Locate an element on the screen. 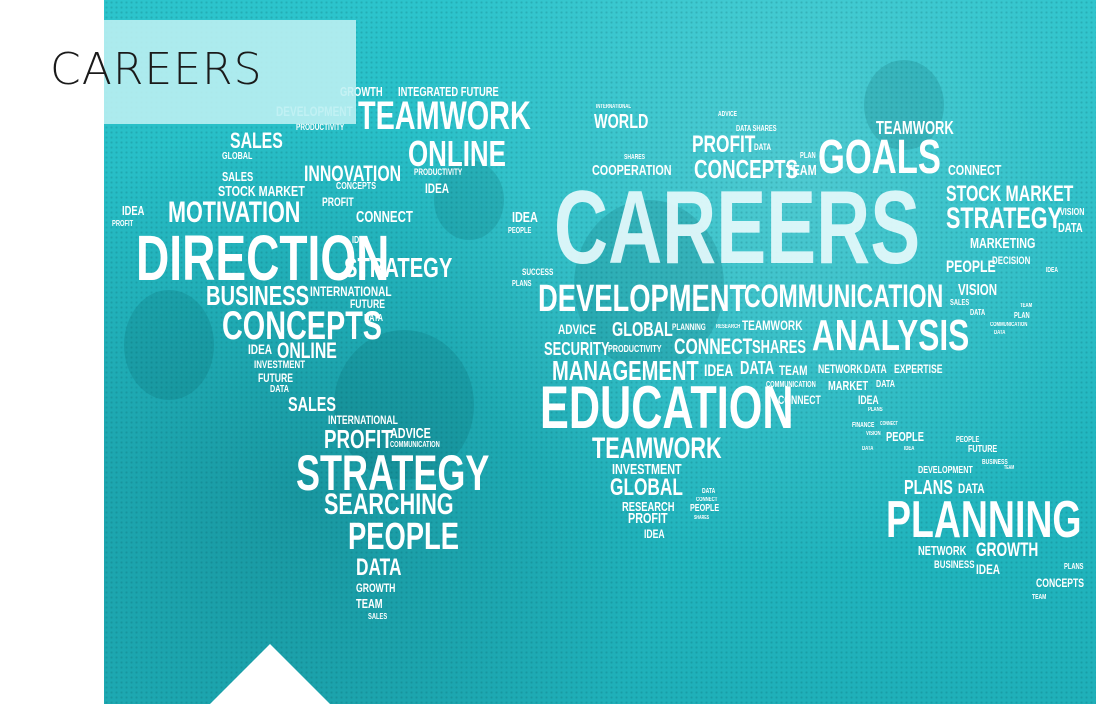  word: DECISION is located at coordinates (1011, 261).